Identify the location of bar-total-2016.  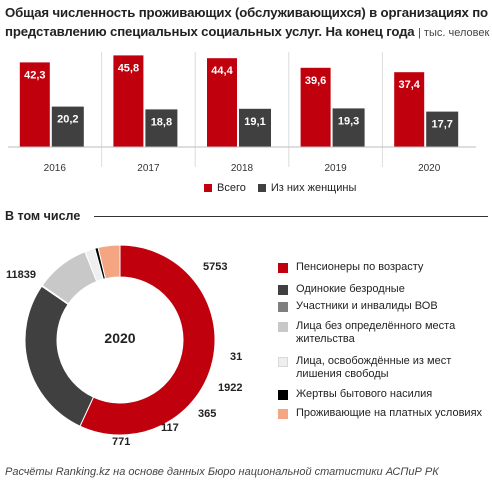
(34, 104).